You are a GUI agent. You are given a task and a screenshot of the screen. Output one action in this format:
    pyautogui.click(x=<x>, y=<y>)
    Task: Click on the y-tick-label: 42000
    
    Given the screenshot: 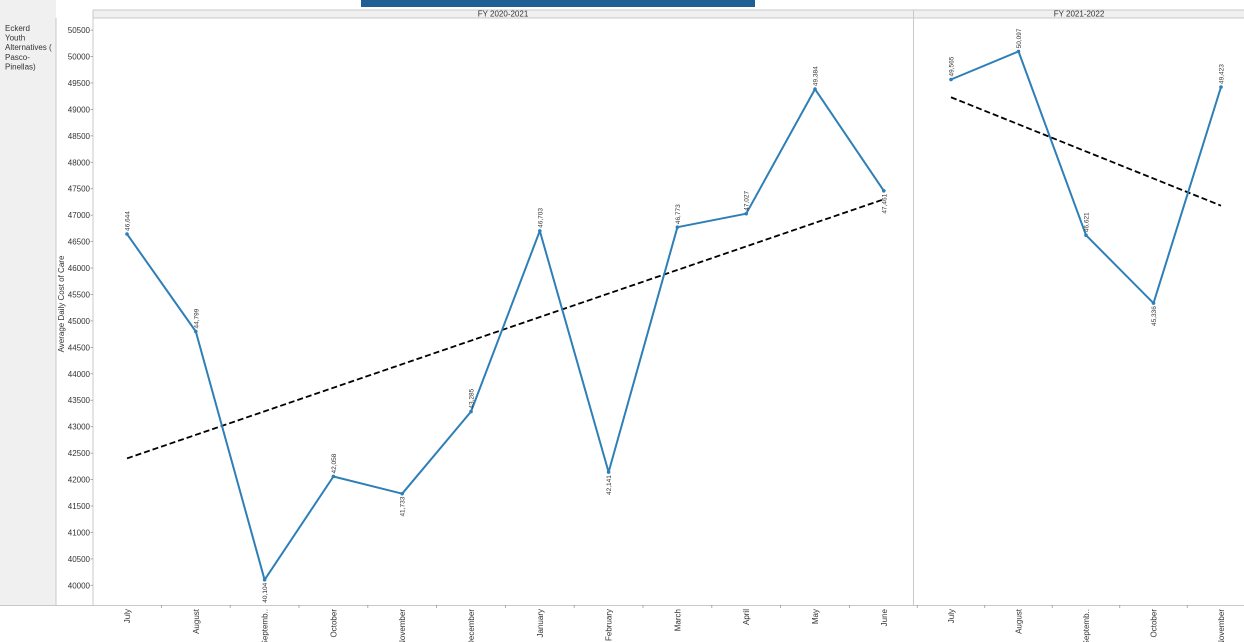 What is the action you would take?
    pyautogui.click(x=79, y=480)
    